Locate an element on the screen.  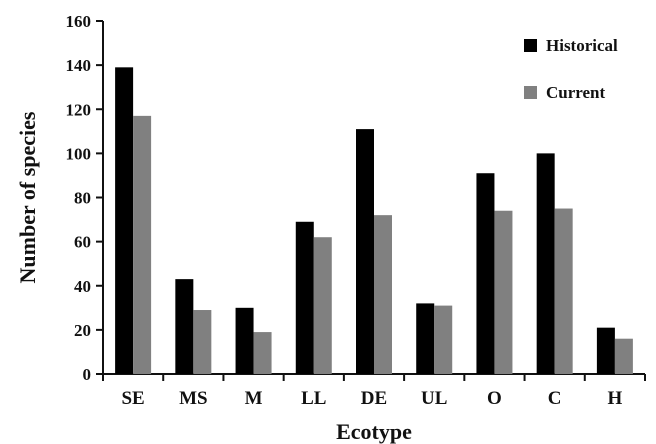
x-tick-label: UL is located at coordinates (434, 398).